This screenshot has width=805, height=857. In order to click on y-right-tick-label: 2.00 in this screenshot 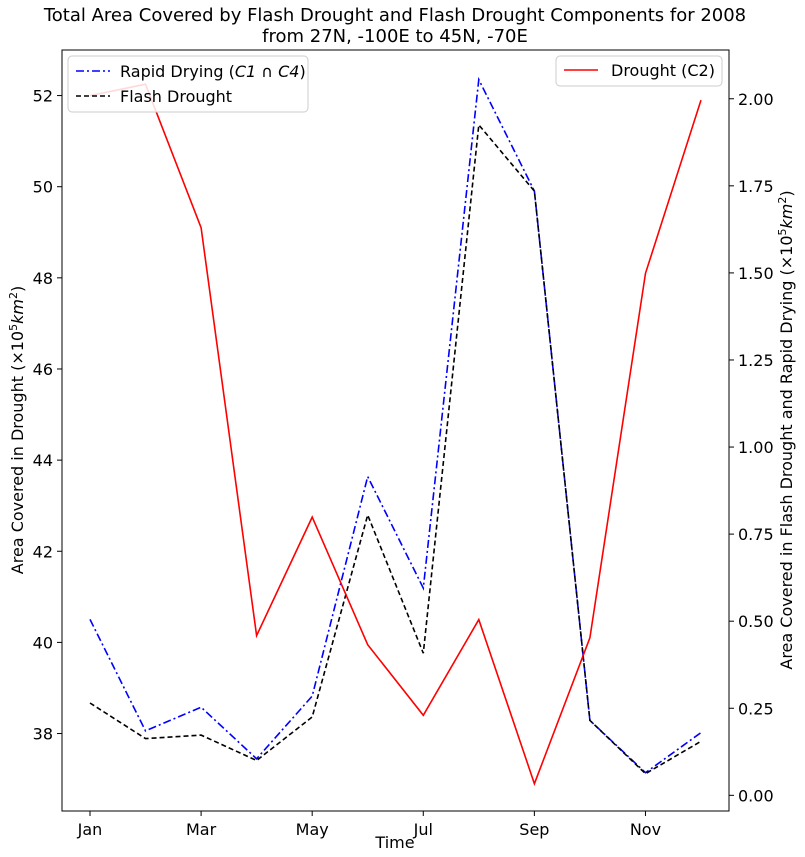, I will do `click(756, 99)`.